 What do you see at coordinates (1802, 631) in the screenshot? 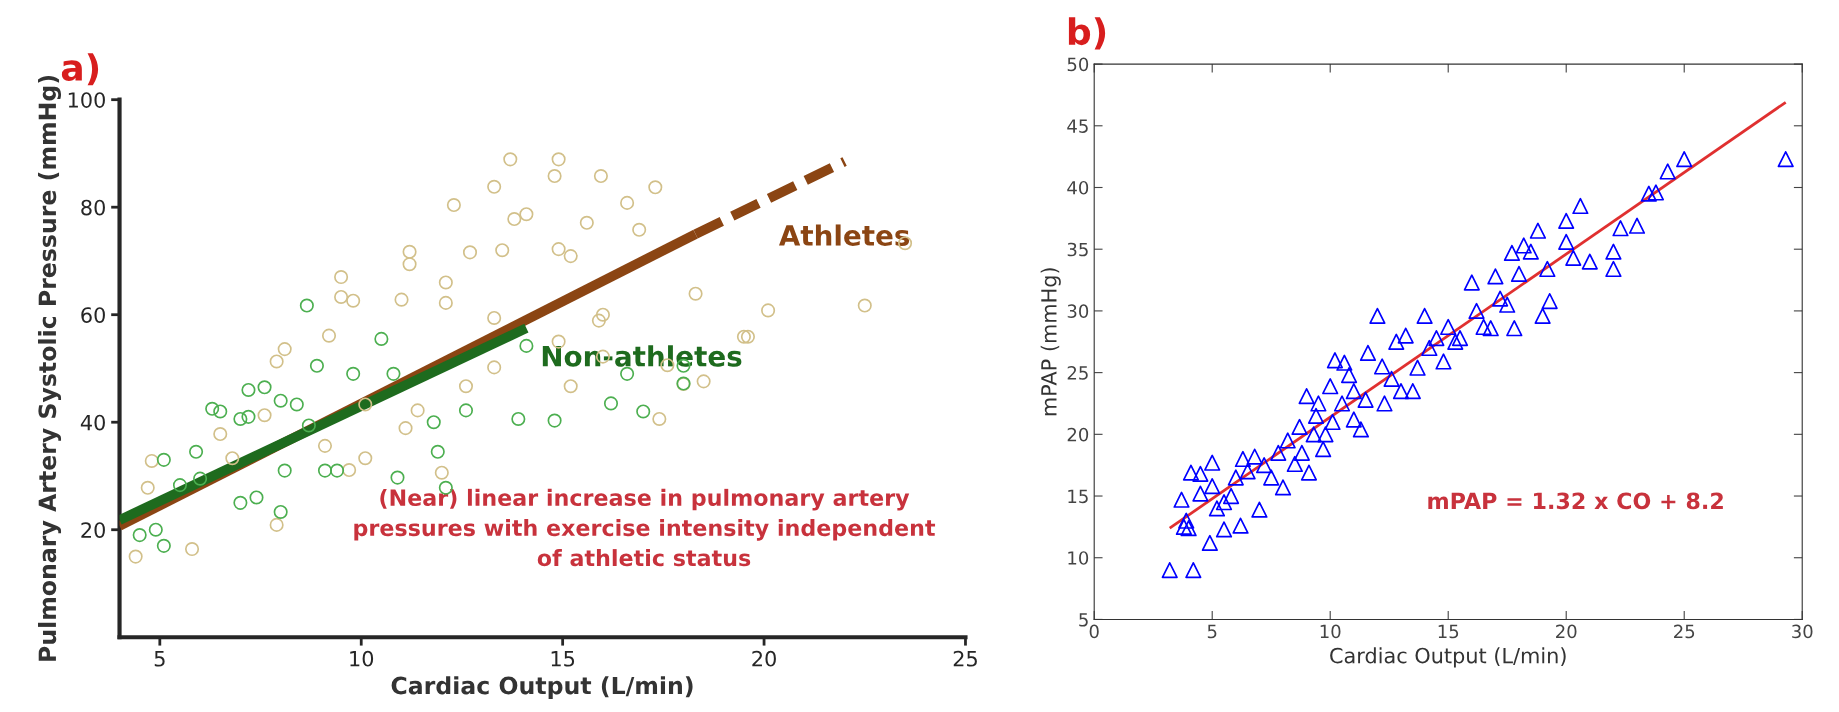
I see `x-tick-label: 30` at bounding box center [1802, 631].